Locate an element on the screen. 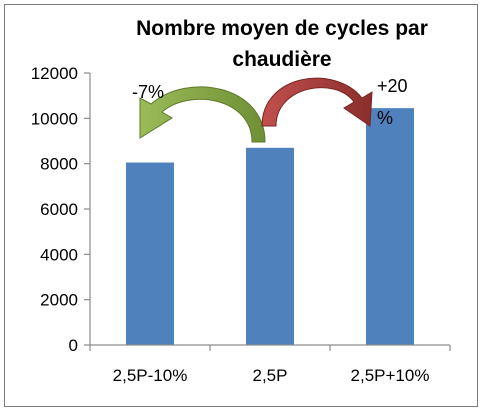  chart-title-line-2: chaudière is located at coordinates (281, 59).